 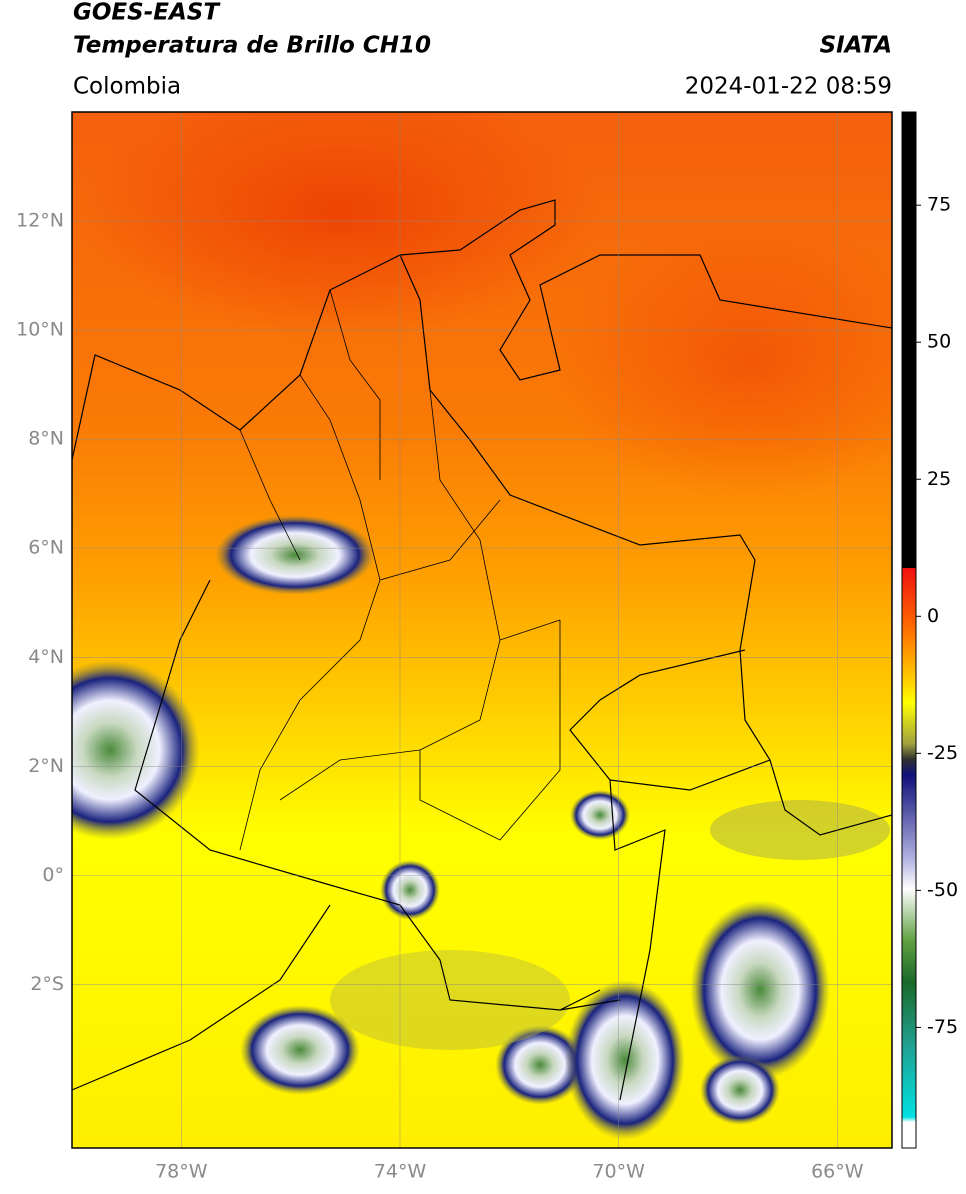 What do you see at coordinates (46, 657) in the screenshot?
I see `y-tick-label: 4°N` at bounding box center [46, 657].